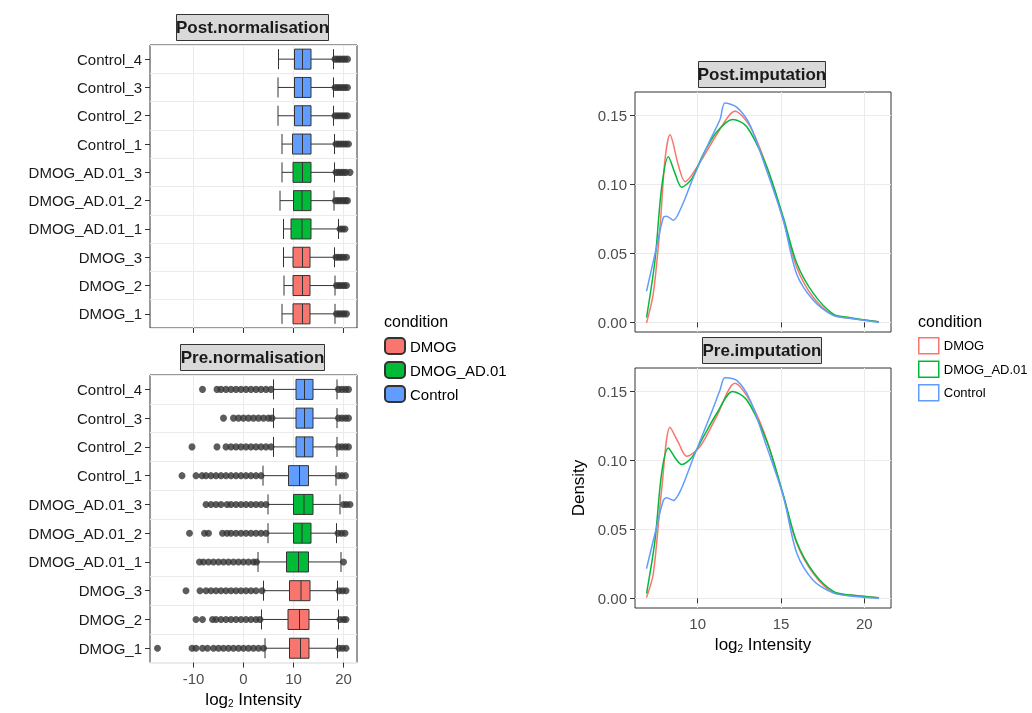  What do you see at coordinates (193, 678) in the screenshot?
I see `x-tick-label: -10` at bounding box center [193, 678].